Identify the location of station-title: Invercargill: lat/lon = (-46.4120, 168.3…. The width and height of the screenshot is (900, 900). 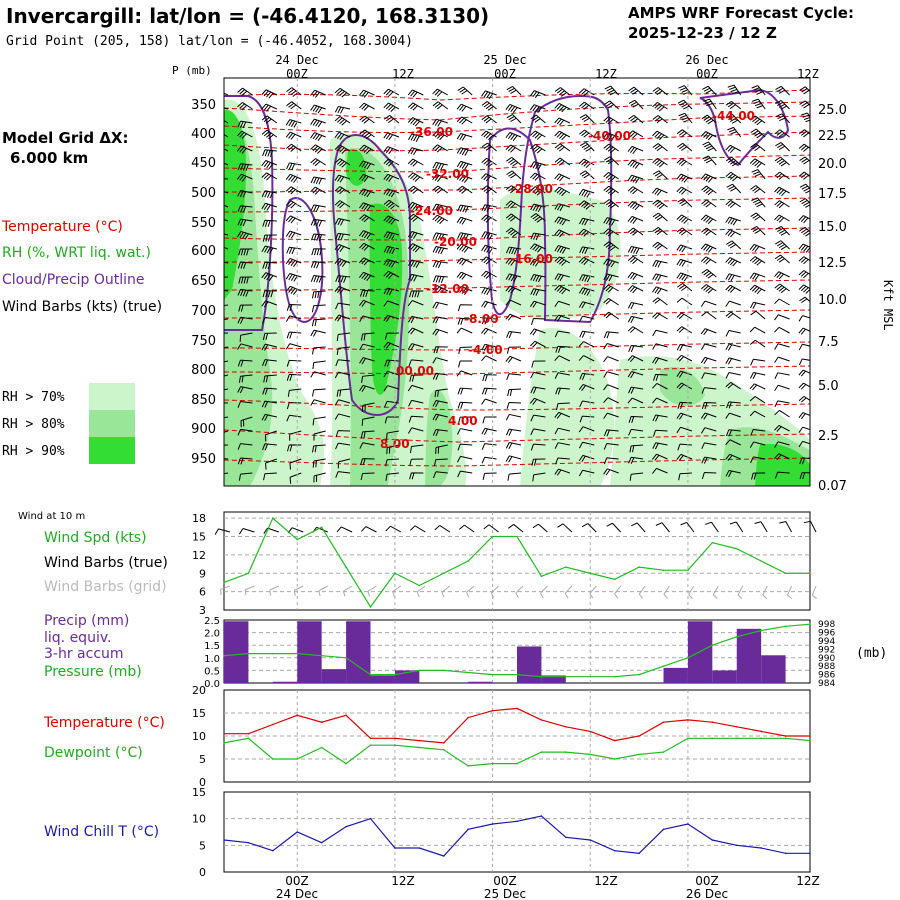
(247, 16).